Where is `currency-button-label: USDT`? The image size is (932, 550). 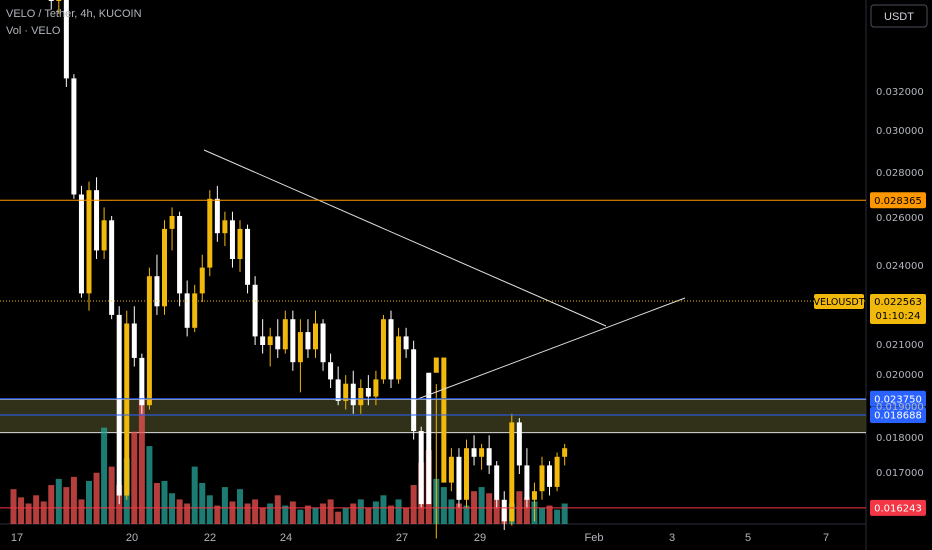 currency-button-label: USDT is located at coordinates (899, 17).